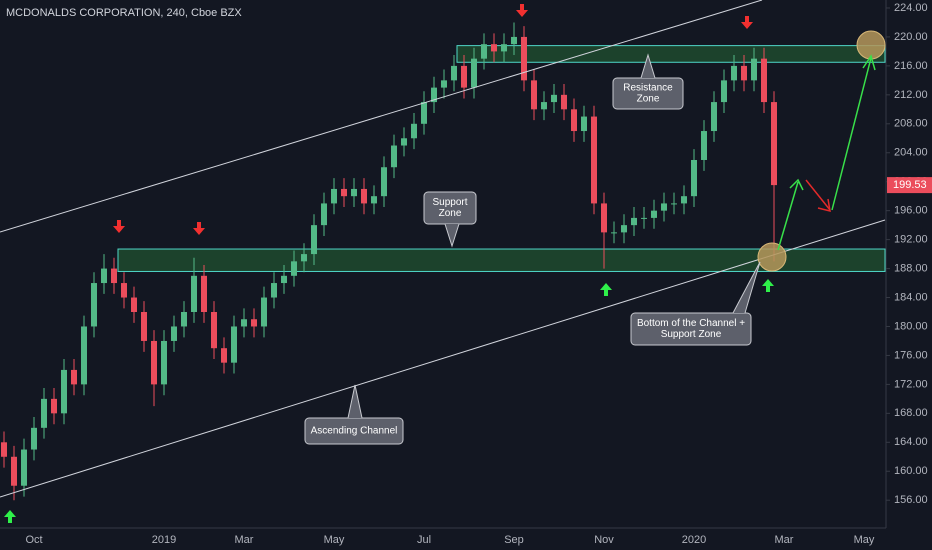 The width and height of the screenshot is (932, 550). I want to click on x-tick-label: Jul, so click(424, 540).